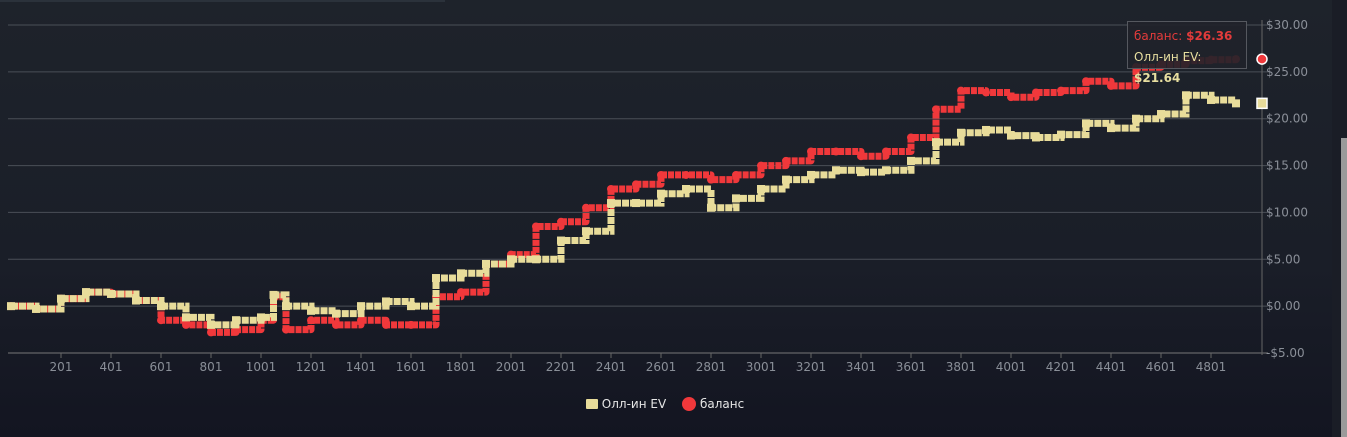 The image size is (1347, 437). I want to click on y-tick-label: $0.00, so click(1283, 306).